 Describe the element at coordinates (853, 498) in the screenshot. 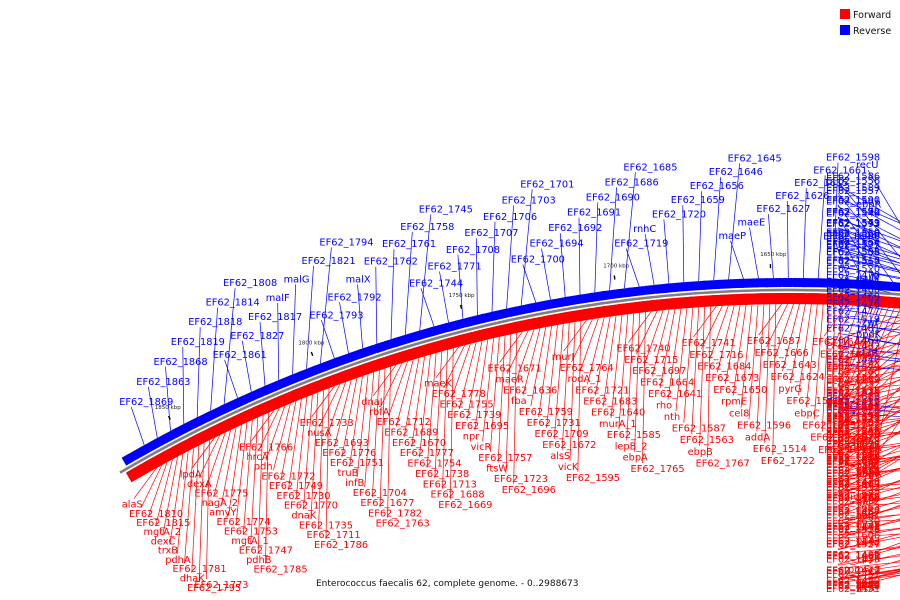

I see `forward-gene-label: EF62_1511` at that location.